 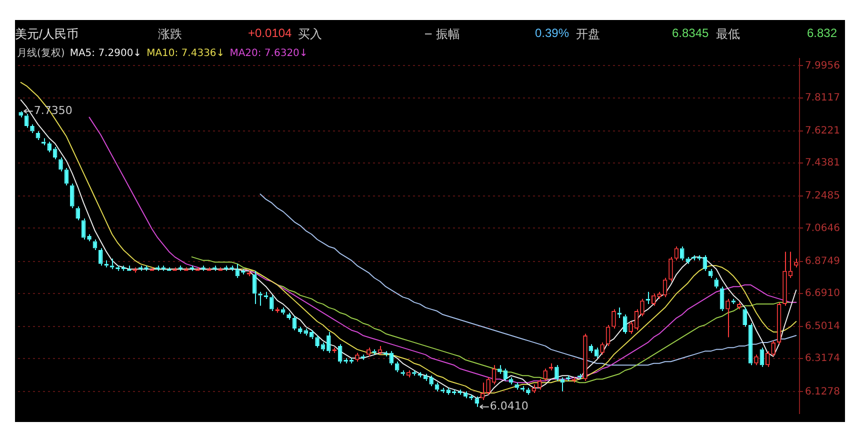 I want to click on text: +0.0104, so click(x=270, y=33).